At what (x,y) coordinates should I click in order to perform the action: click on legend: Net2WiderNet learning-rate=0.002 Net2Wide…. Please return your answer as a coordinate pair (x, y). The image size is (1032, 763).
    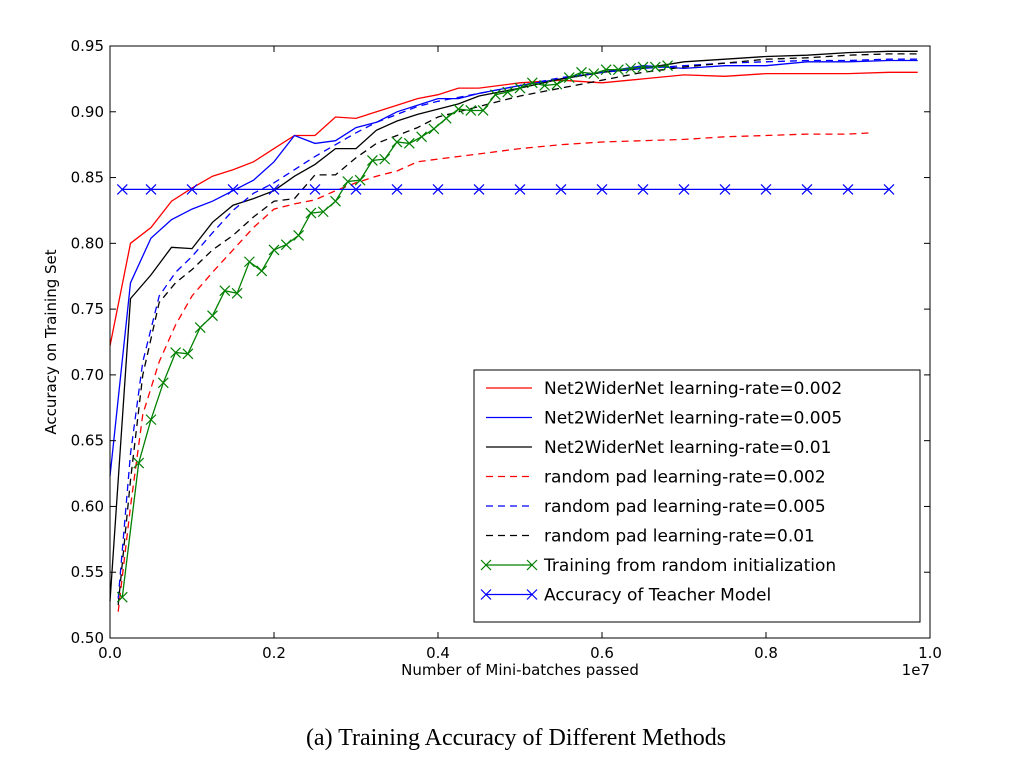
    Looking at the image, I should click on (697, 496).